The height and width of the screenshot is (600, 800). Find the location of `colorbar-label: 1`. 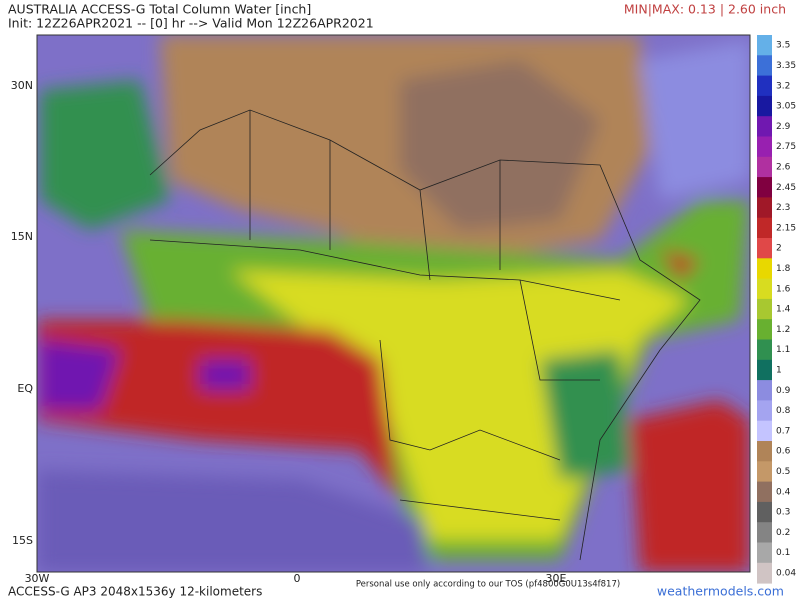

colorbar-label: 1 is located at coordinates (779, 370).